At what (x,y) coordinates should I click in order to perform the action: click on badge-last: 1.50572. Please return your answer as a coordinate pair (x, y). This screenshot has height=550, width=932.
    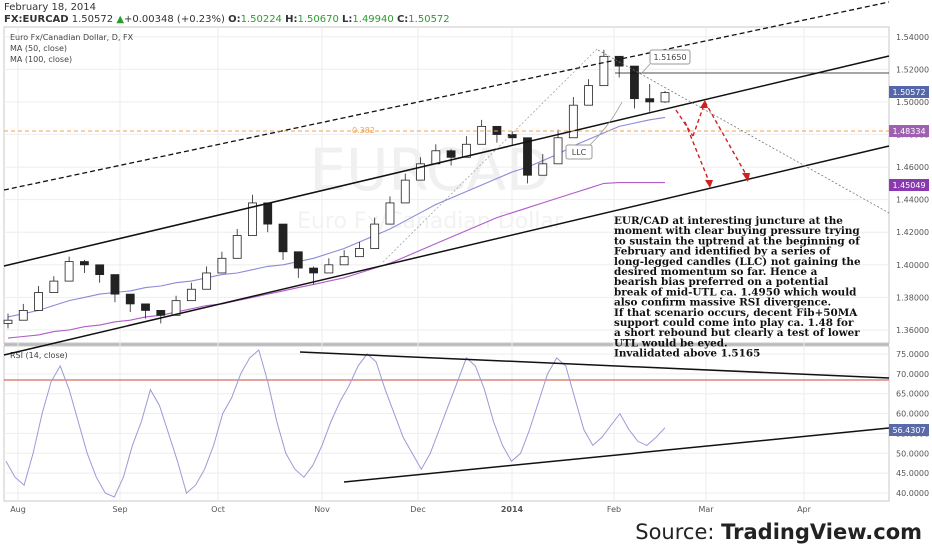
    Looking at the image, I should click on (909, 92).